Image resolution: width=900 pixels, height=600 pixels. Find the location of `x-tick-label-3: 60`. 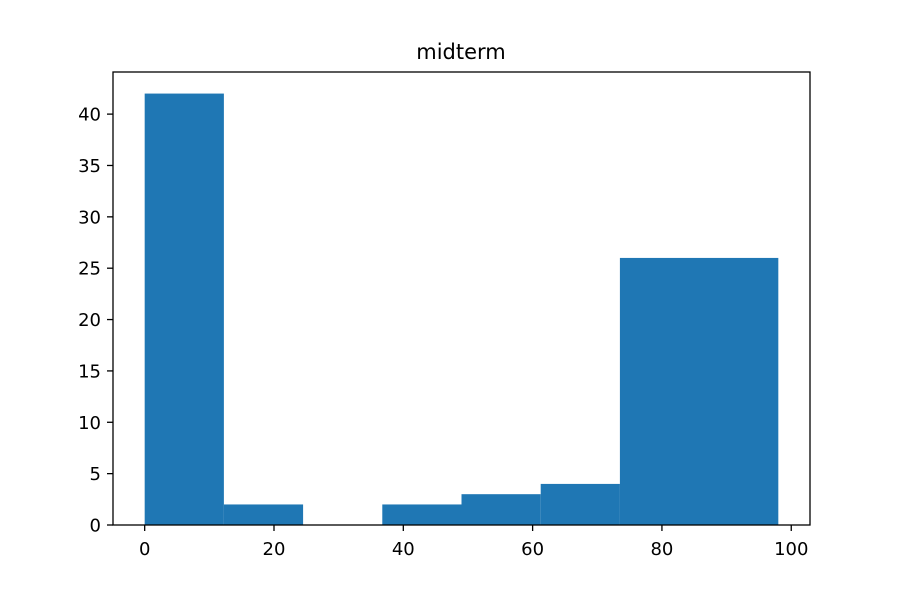

x-tick-label-3: 60 is located at coordinates (532, 549).